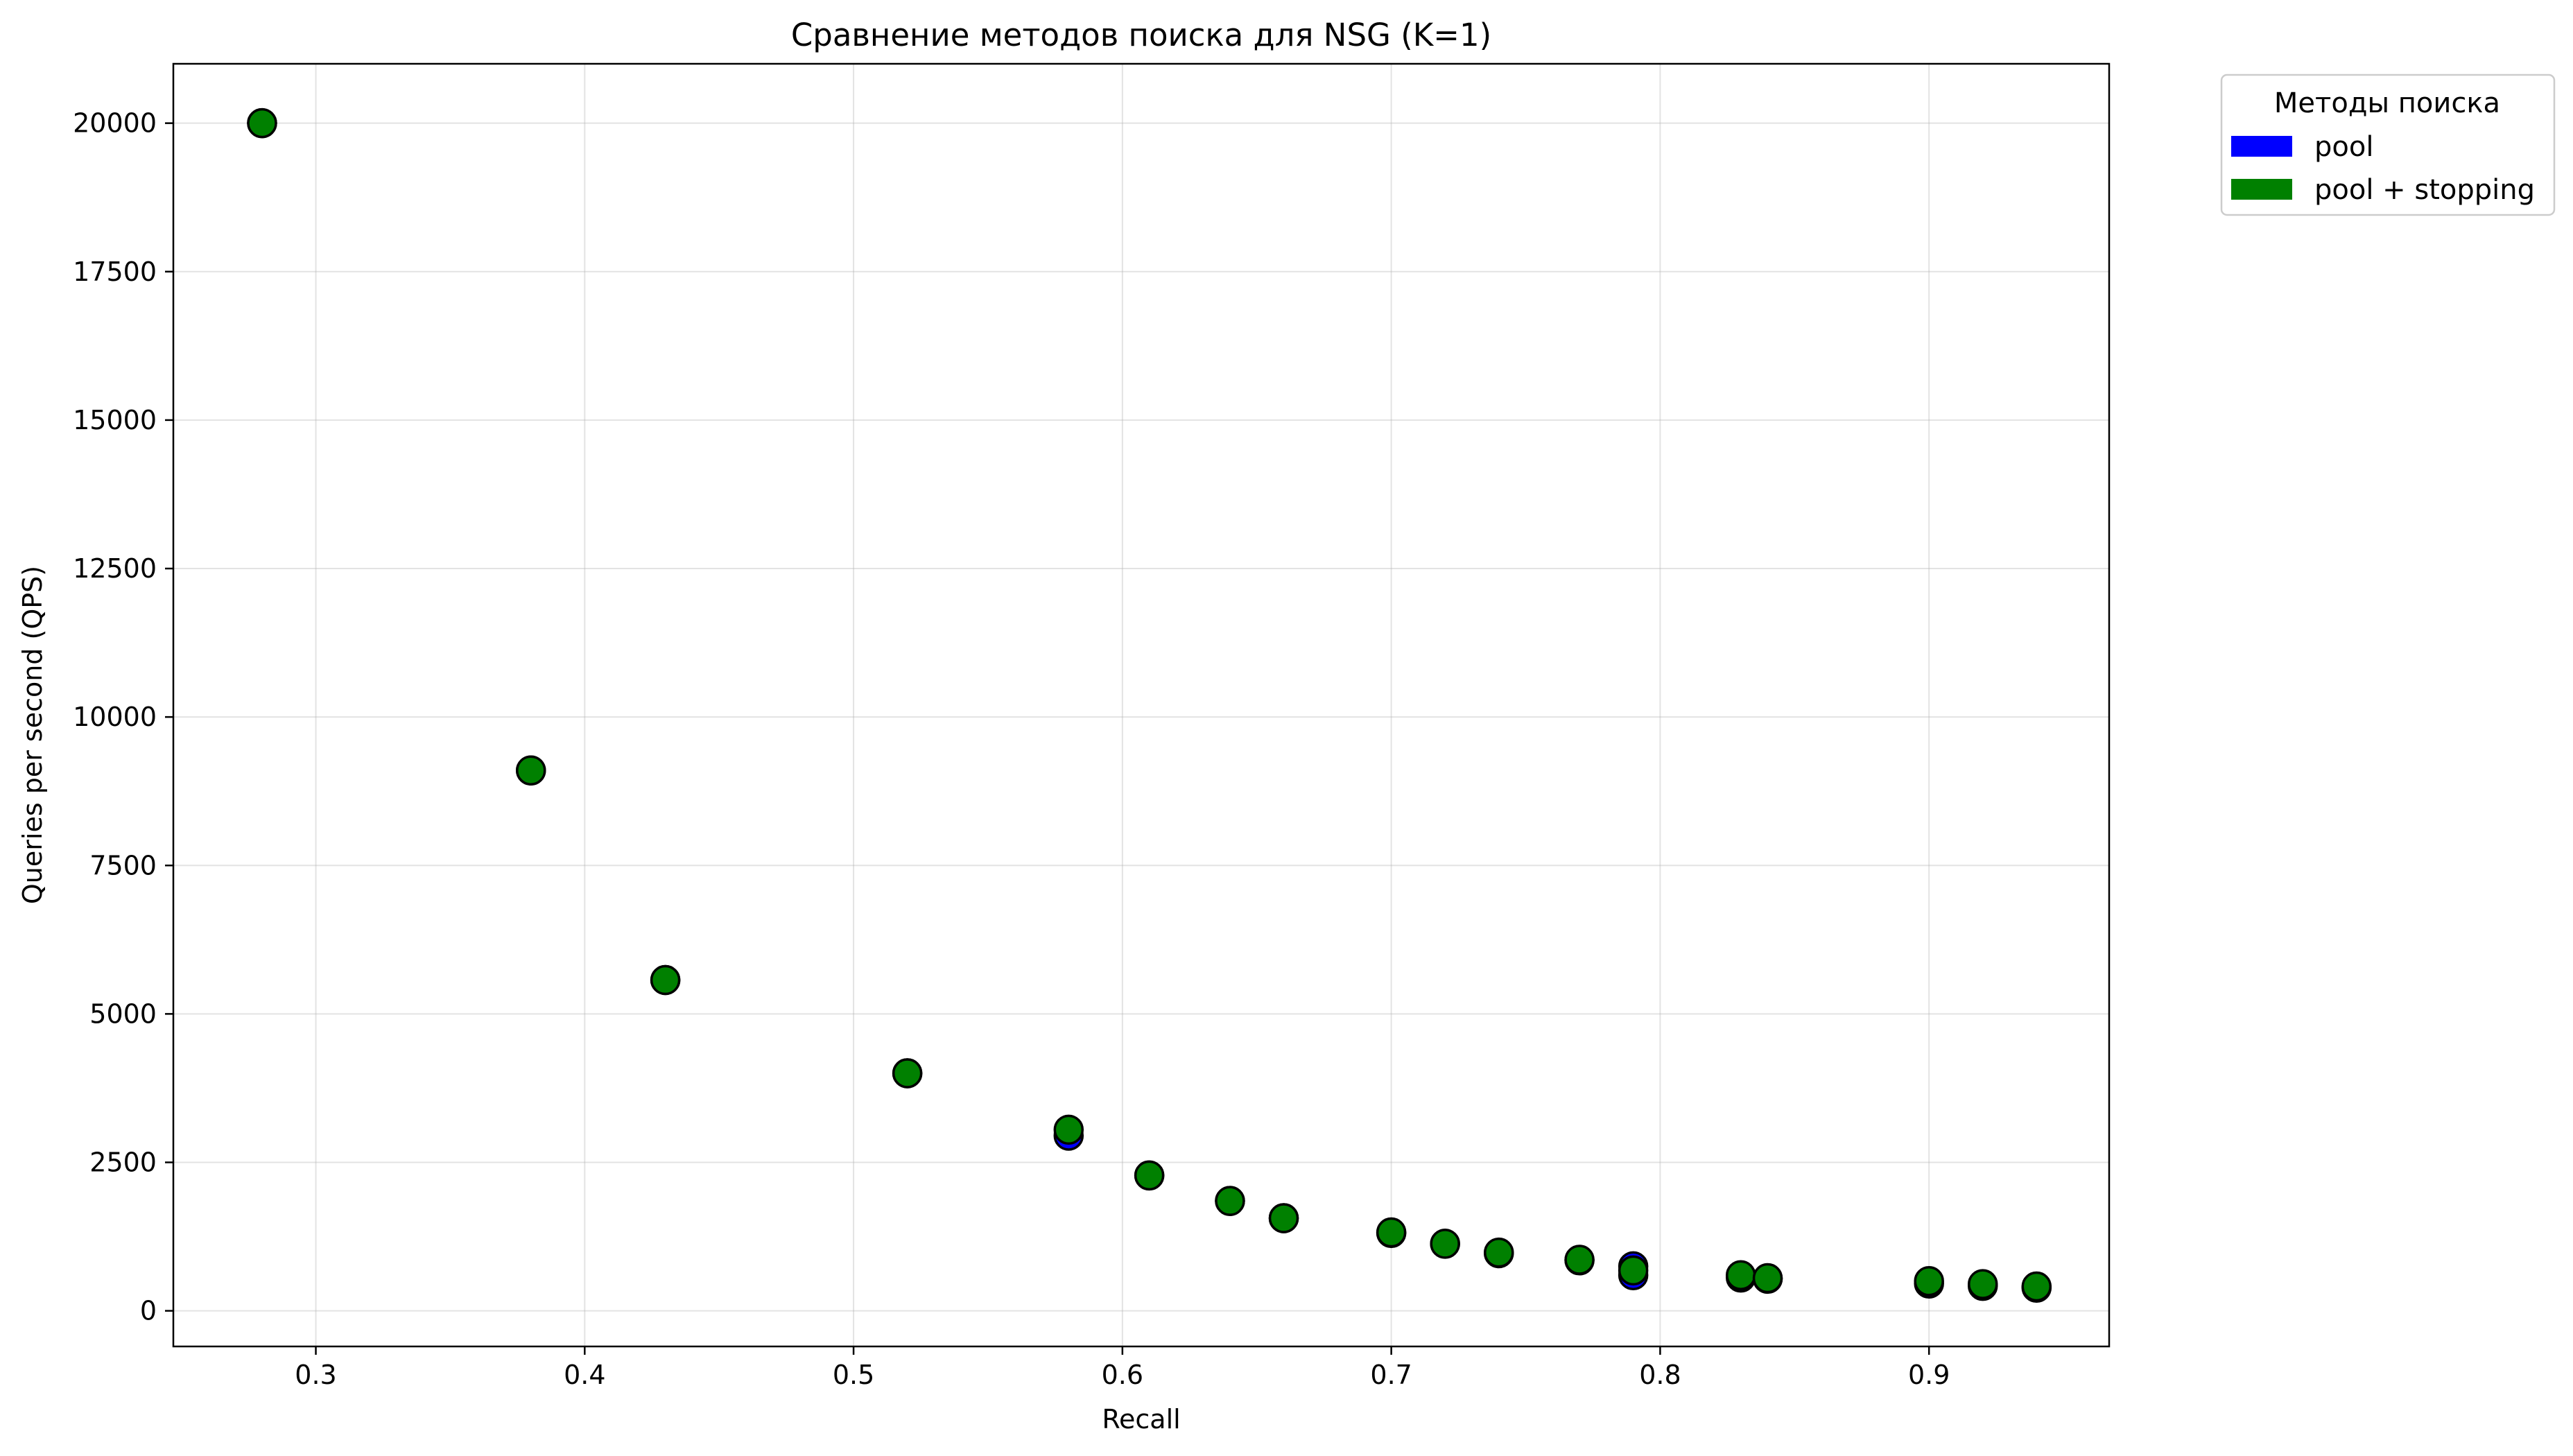  What do you see at coordinates (2344, 147) in the screenshot?
I see `legend-label-pool: pool` at bounding box center [2344, 147].